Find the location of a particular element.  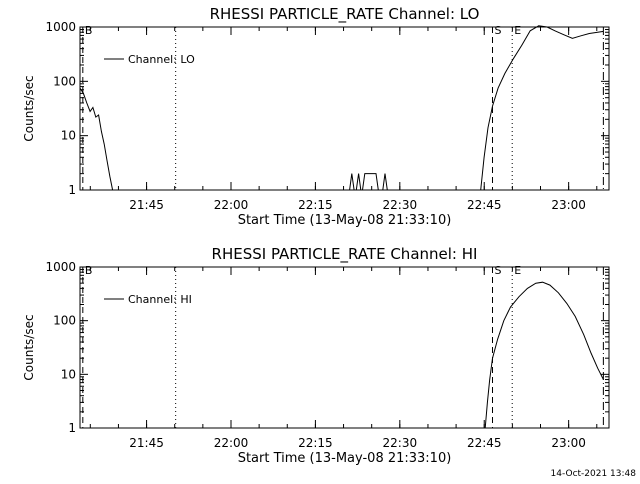

chart-title: RHESSI PARTICLE_RATE Channel: LO is located at coordinates (345, 14).